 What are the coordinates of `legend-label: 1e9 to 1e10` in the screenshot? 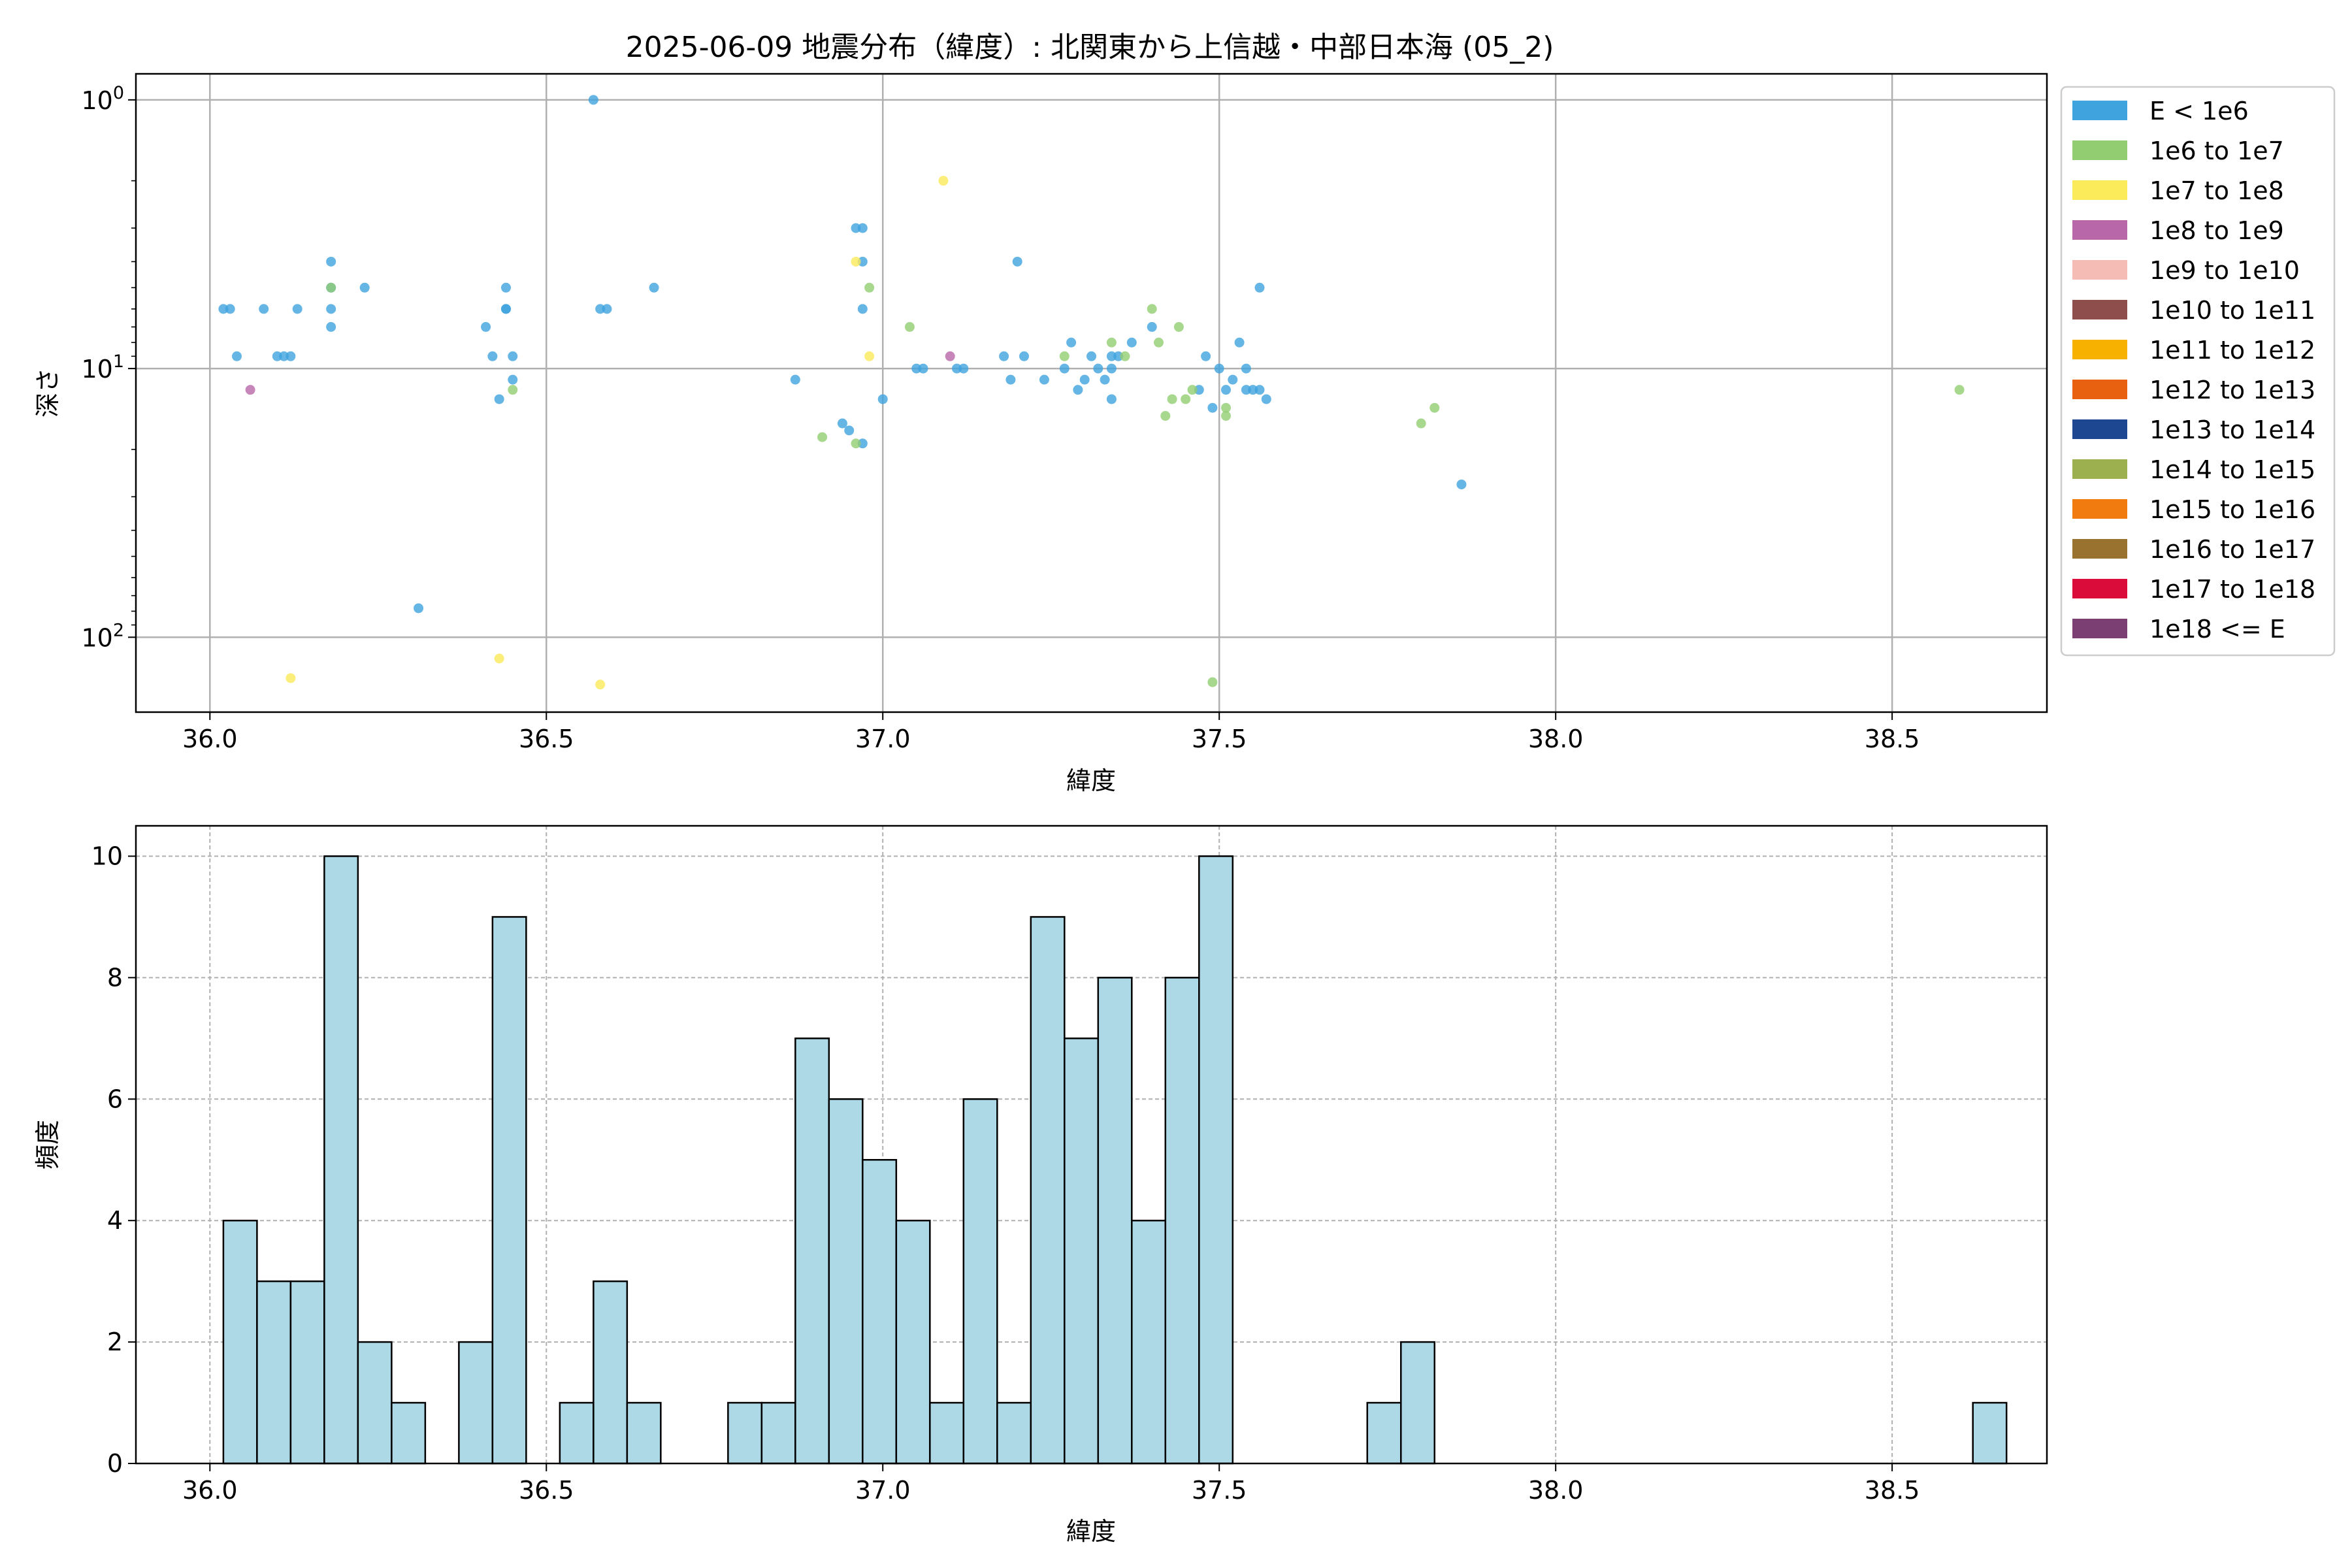 It's located at (2224, 270).